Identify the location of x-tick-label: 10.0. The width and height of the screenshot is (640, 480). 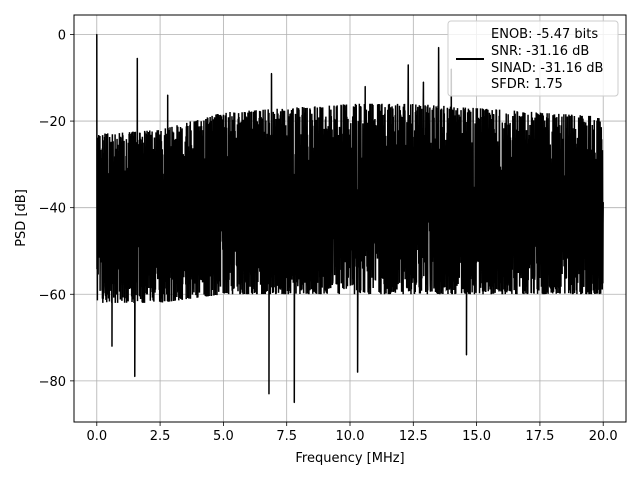
(350, 436).